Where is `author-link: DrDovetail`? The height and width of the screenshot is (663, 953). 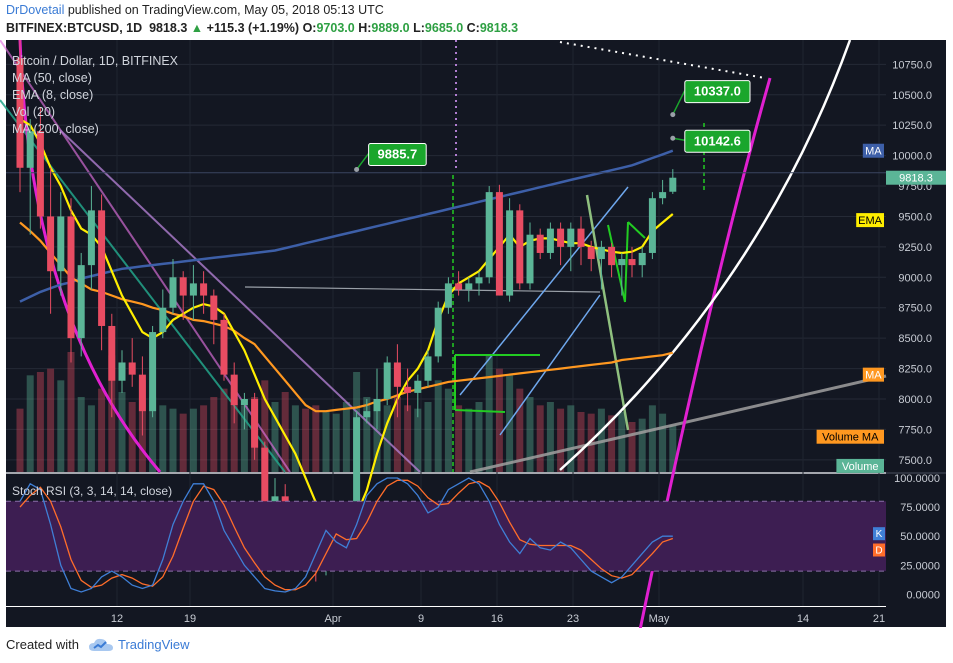 author-link: DrDovetail is located at coordinates (35, 10).